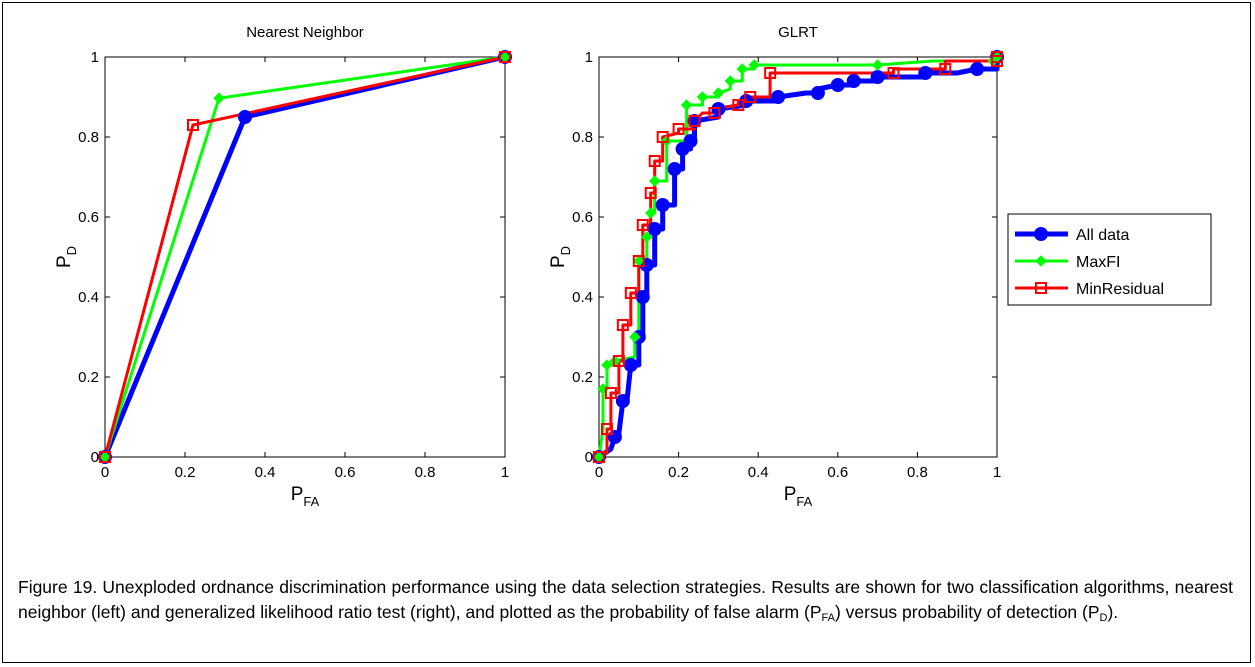 This screenshot has height=667, width=1255. What do you see at coordinates (1120, 289) in the screenshot?
I see `legend-label: MinResidual` at bounding box center [1120, 289].